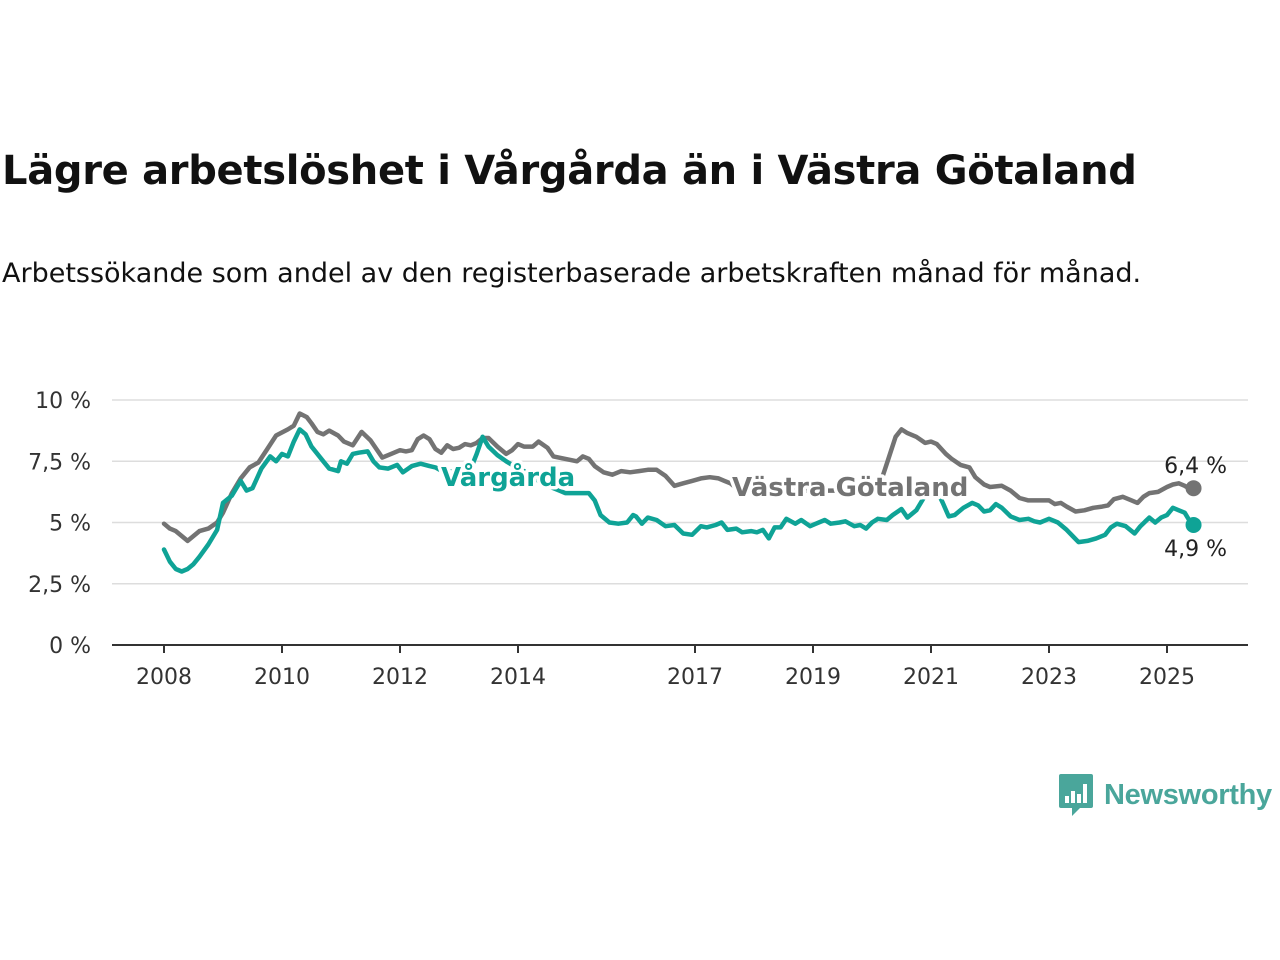  I want to click on y-tick-label: 7,5 %, so click(59, 462).